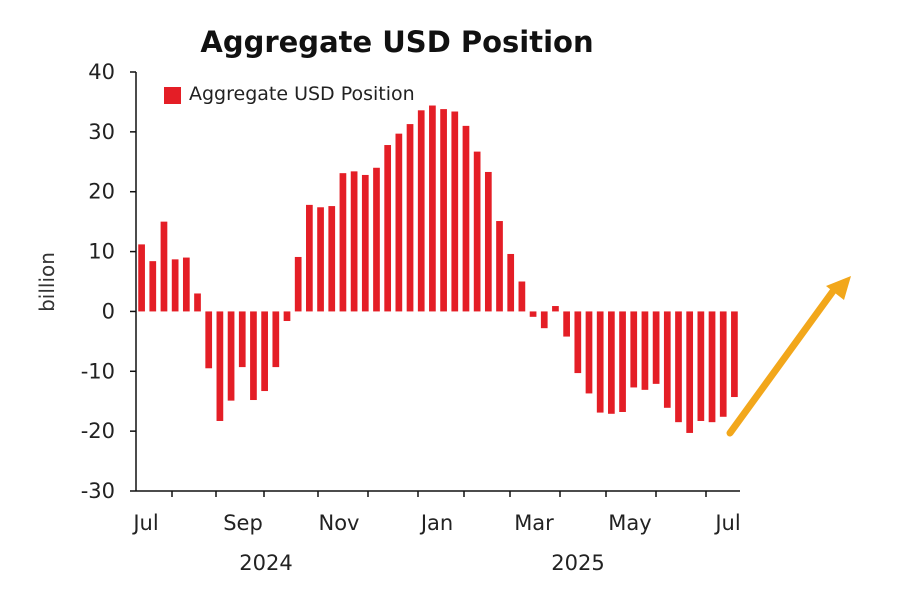 The image size is (900, 589). I want to click on y-tick-label: -30, so click(98, 491).